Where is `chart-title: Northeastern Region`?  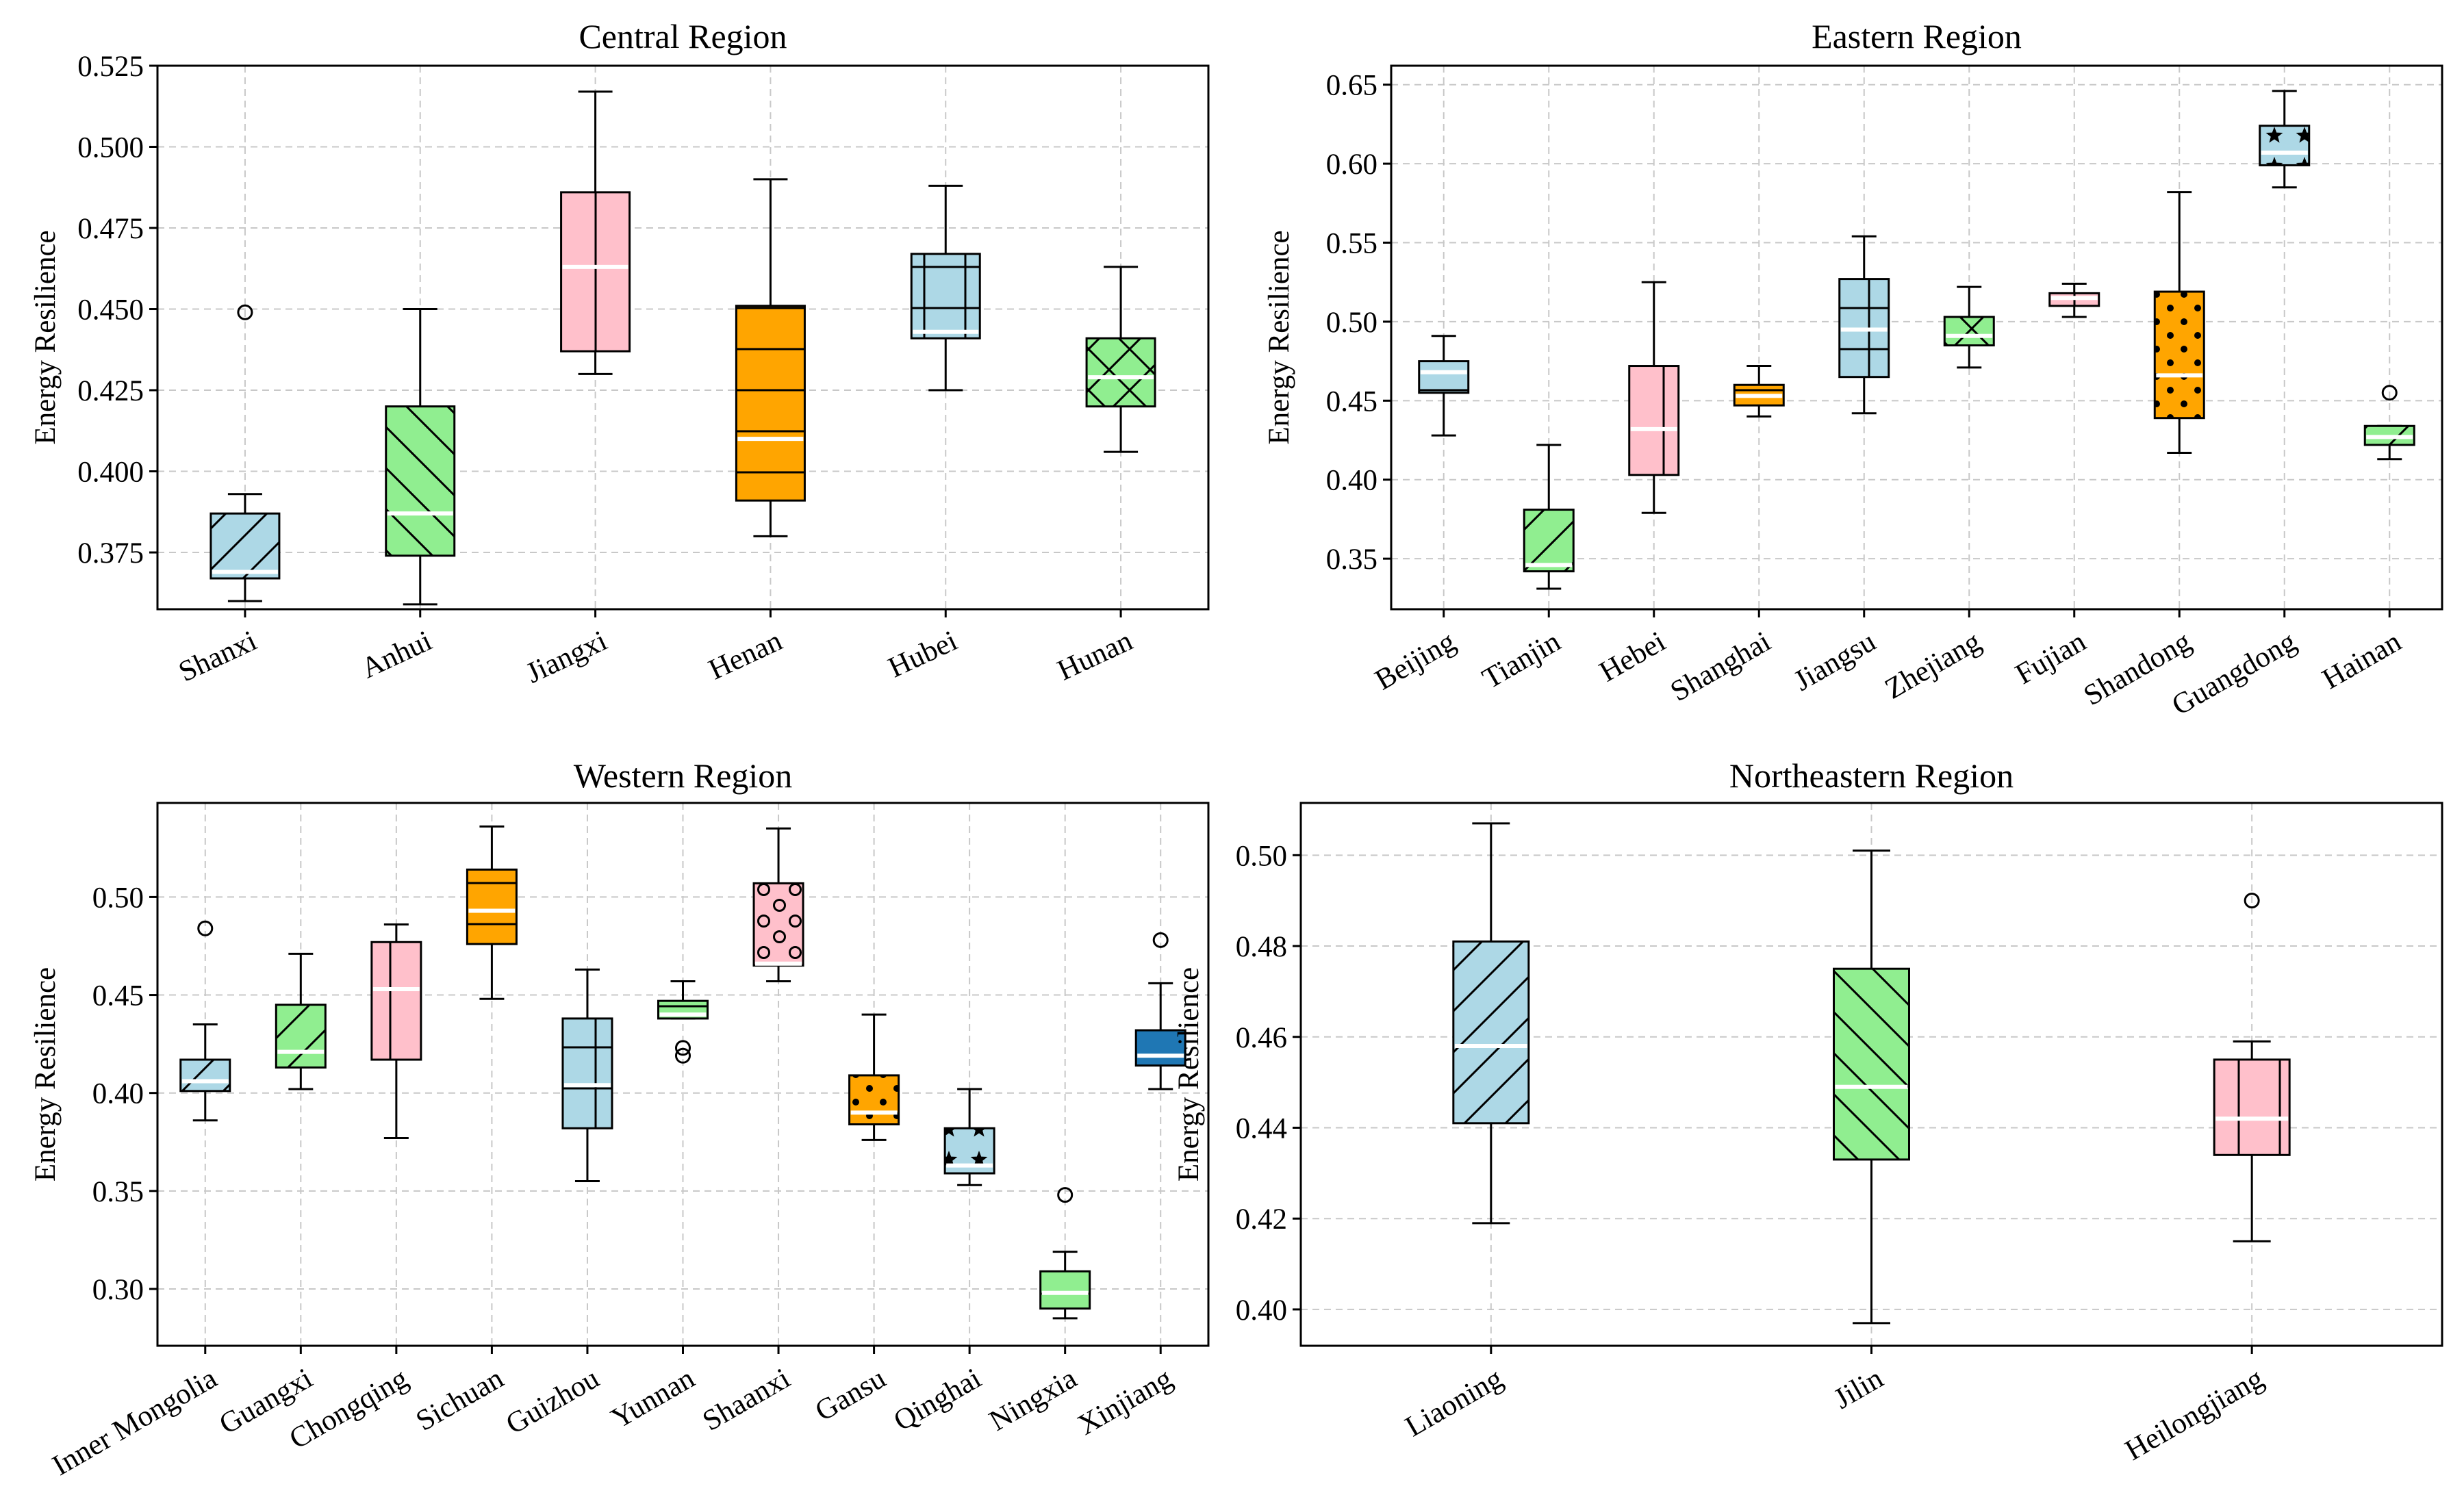 chart-title: Northeastern Region is located at coordinates (1871, 775).